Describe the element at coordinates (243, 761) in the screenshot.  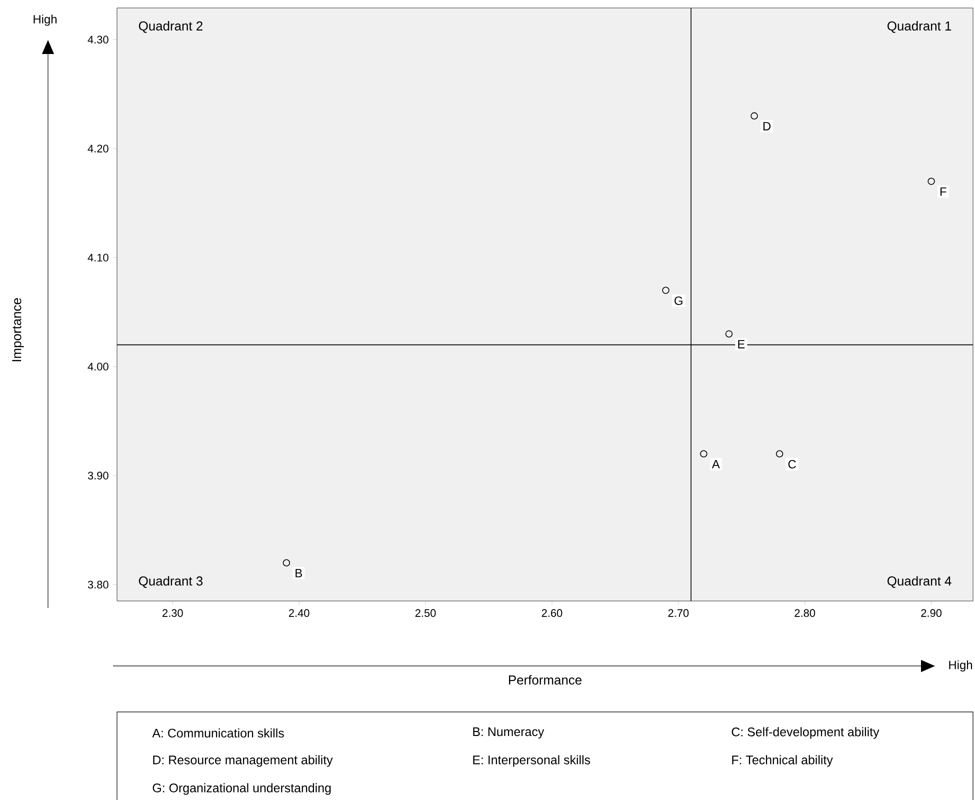
I see `text: D: Resource management ability` at that location.